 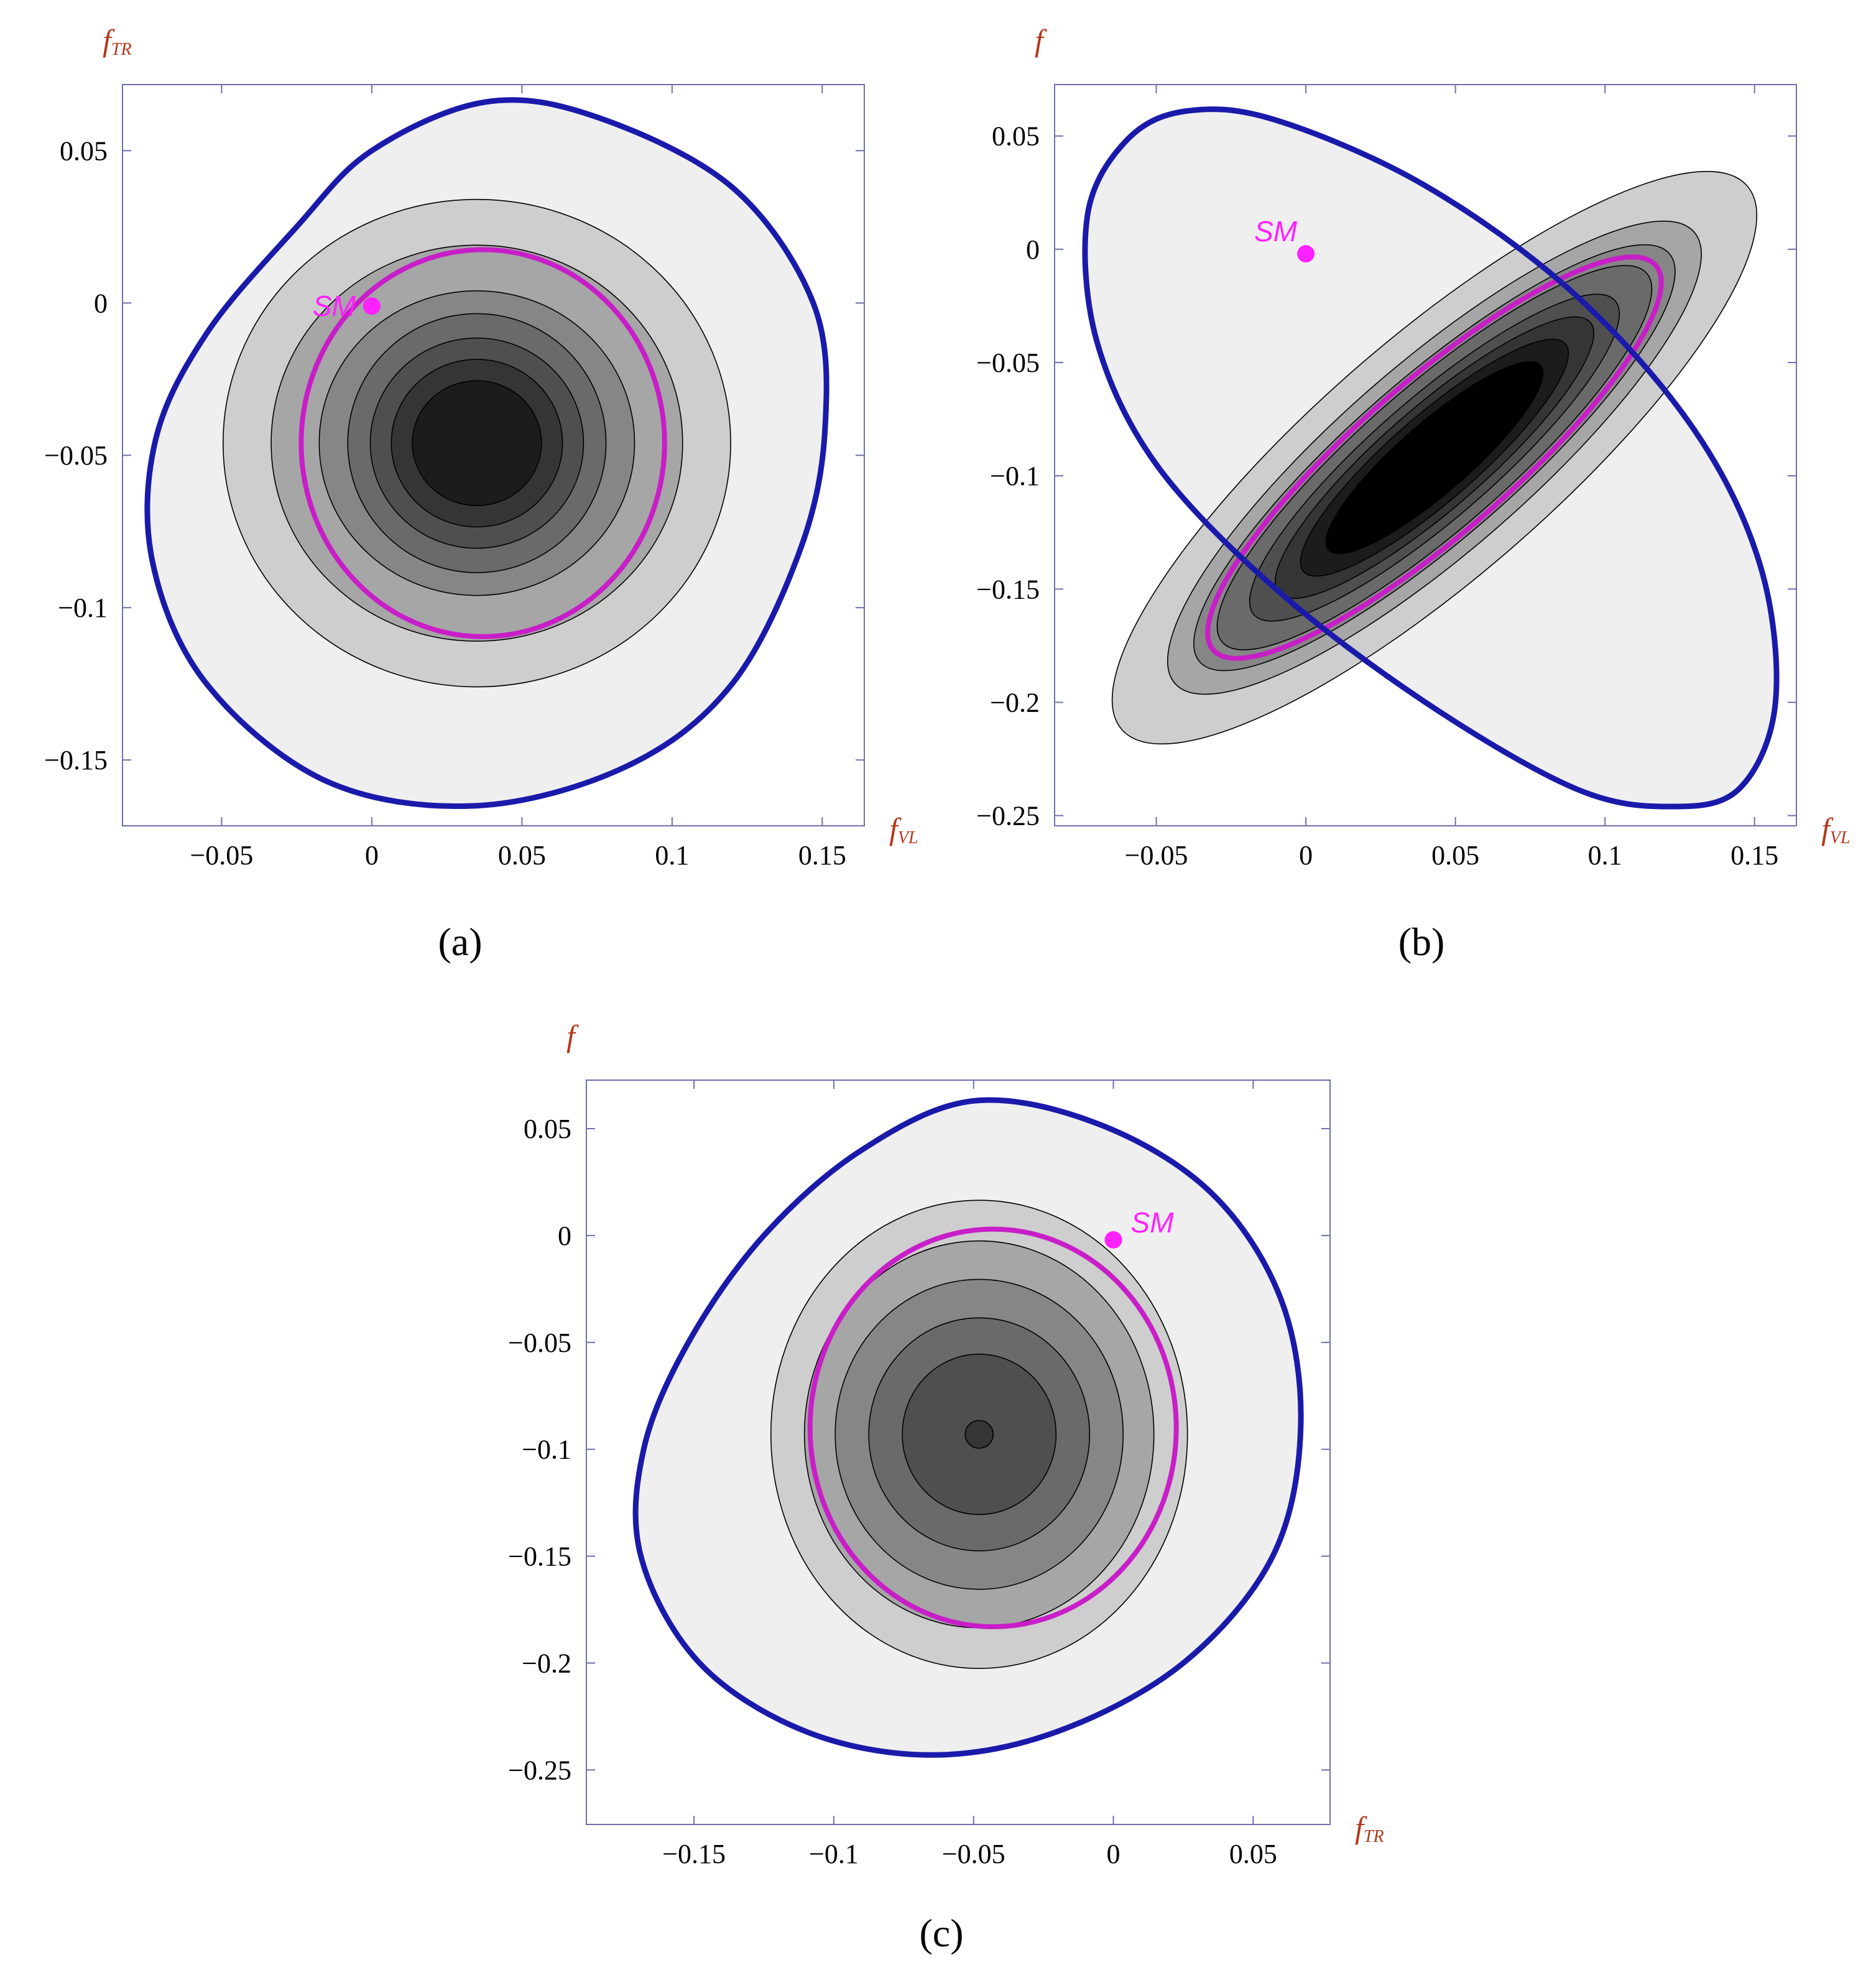 I want to click on x-tick-label-b-0: −0.05, so click(x=1156, y=855).